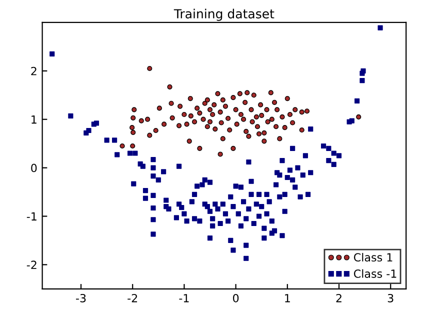 The image size is (423, 321). I want to click on x-tick-label: 1, so click(287, 298).